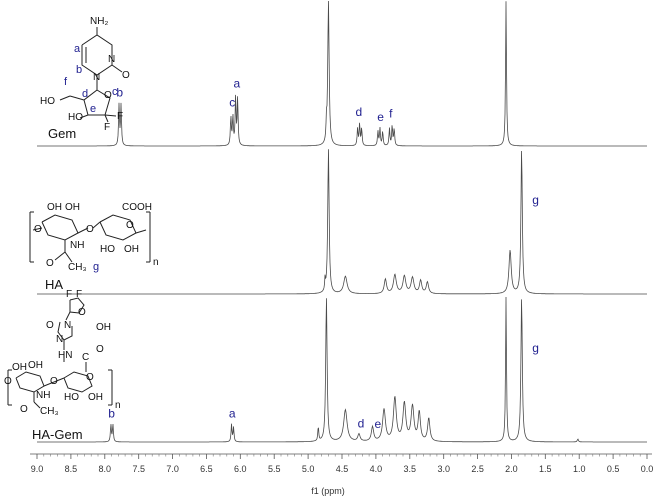 The height and width of the screenshot is (501, 655). What do you see at coordinates (579, 469) in the screenshot?
I see `x-tick-label: 1.0` at bounding box center [579, 469].